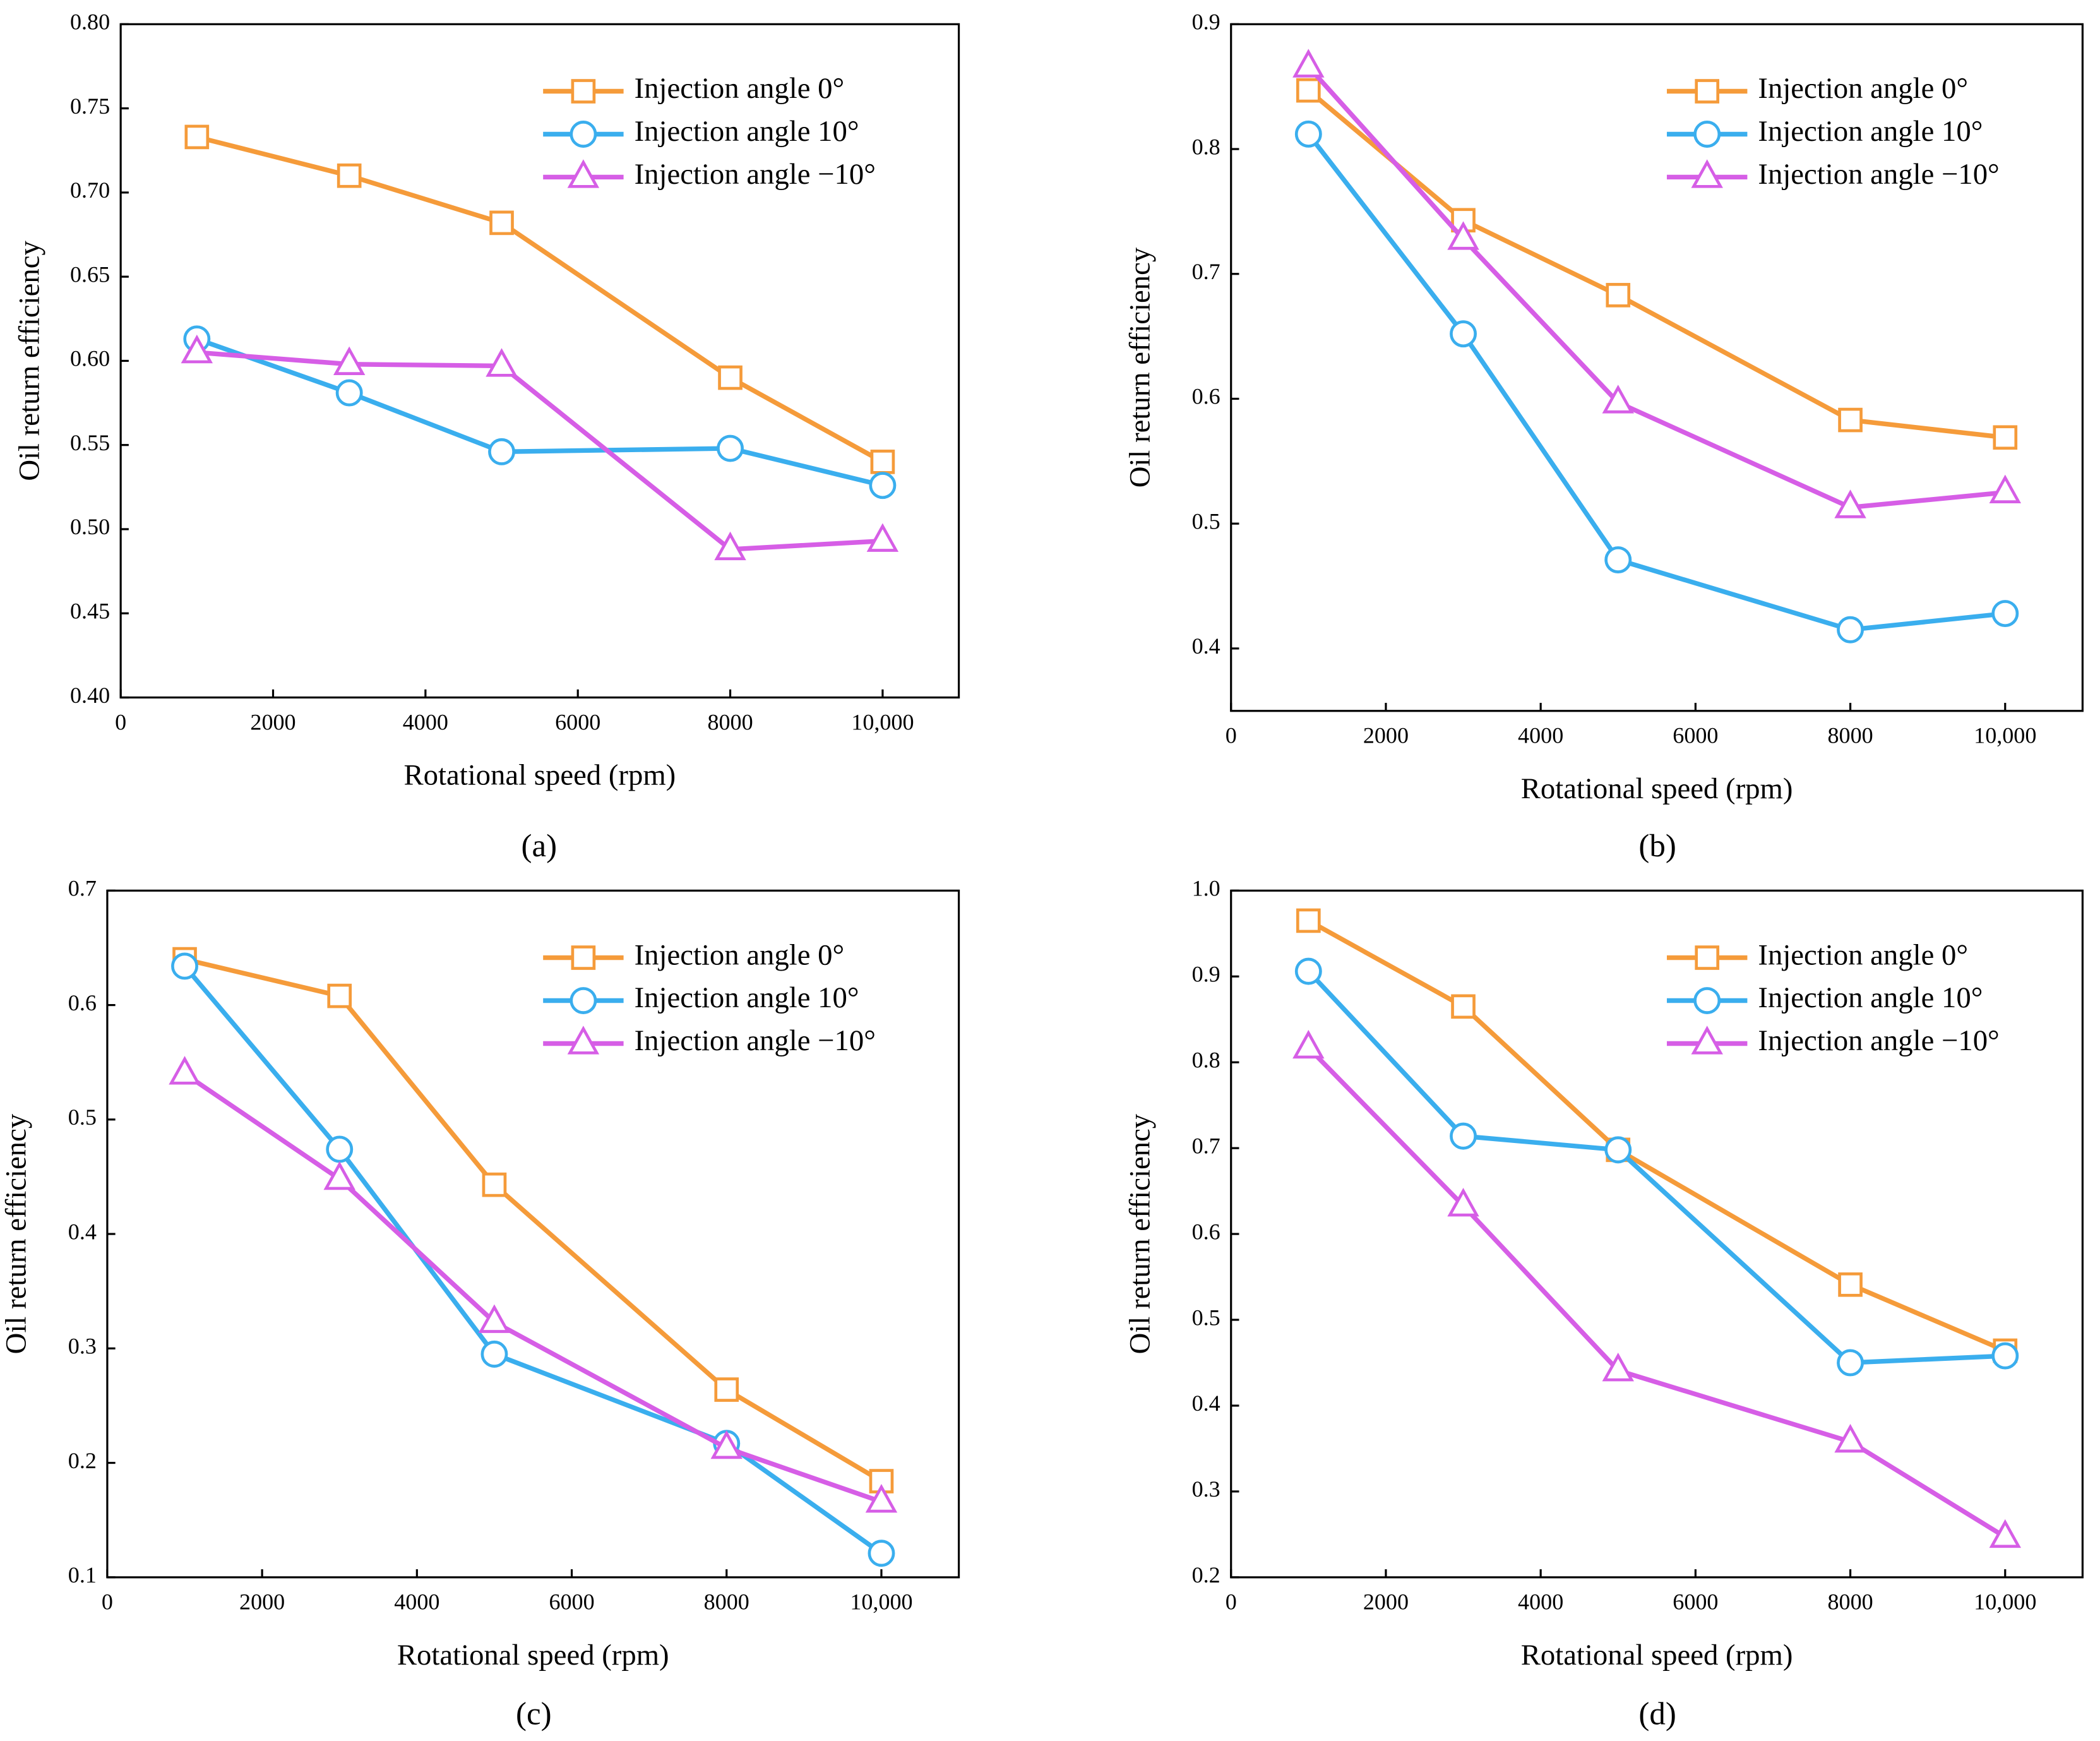 This screenshot has width=2100, height=1741. I want to click on panel-label: (b), so click(1657, 846).